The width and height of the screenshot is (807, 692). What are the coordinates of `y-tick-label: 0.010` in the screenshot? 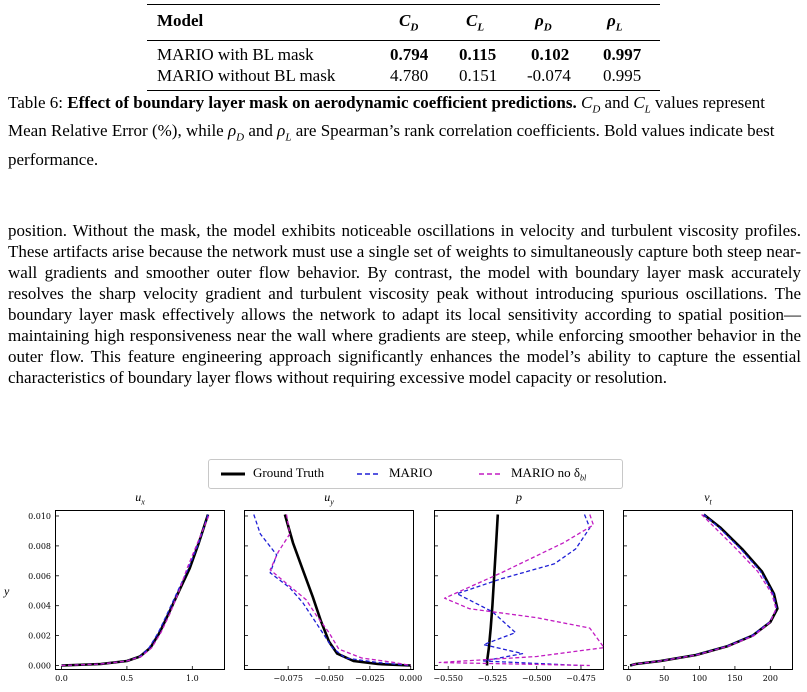 It's located at (39, 516).